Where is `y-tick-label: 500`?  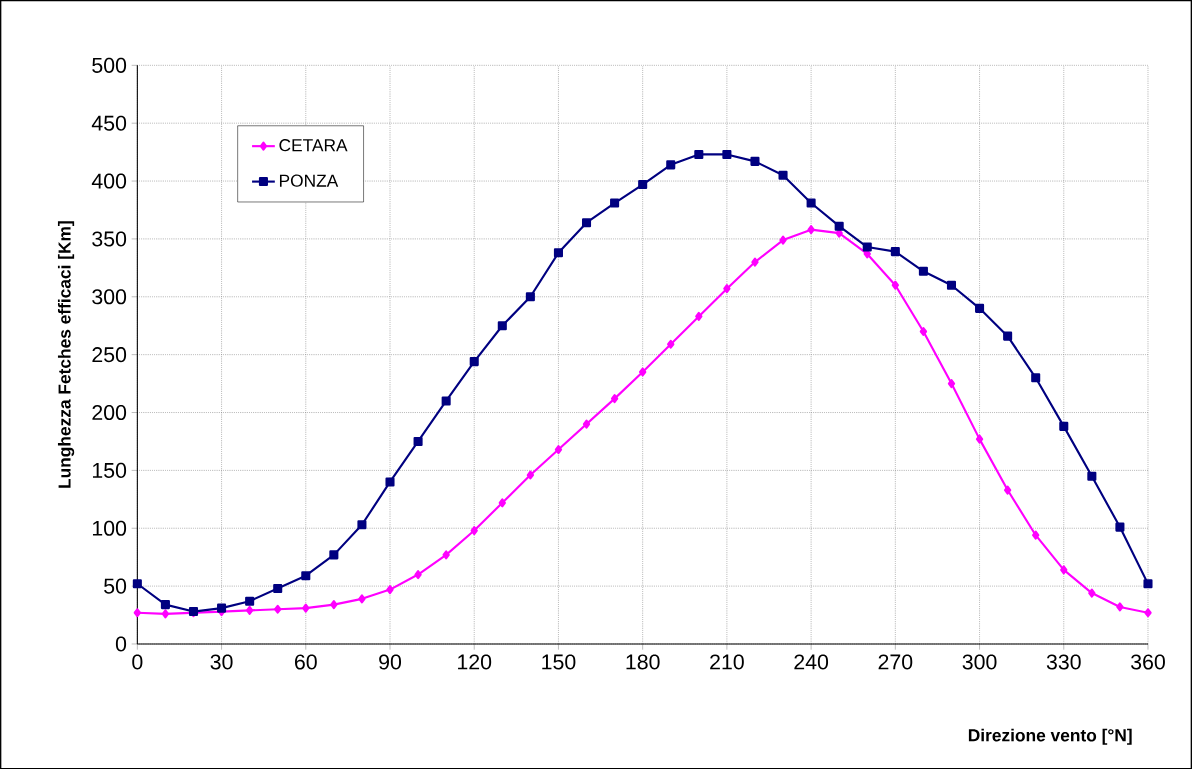
y-tick-label: 500 is located at coordinates (109, 65).